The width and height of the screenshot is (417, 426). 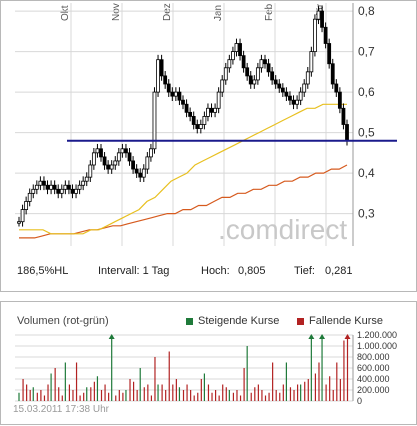 I want to click on performance-label: 186,5%HL, so click(x=43, y=271).